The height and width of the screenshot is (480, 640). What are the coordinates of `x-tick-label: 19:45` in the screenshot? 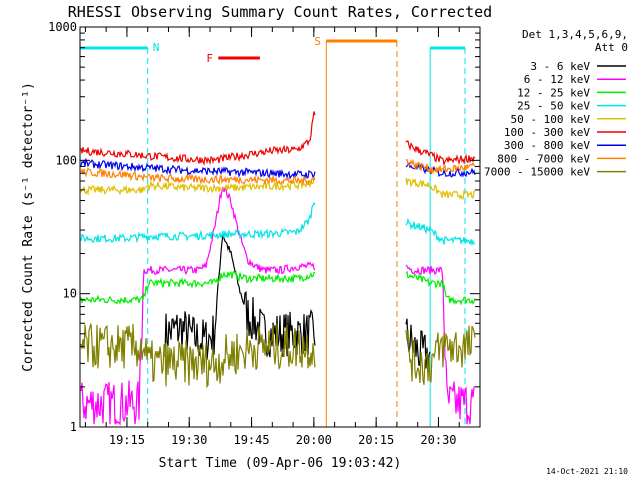 It's located at (251, 440).